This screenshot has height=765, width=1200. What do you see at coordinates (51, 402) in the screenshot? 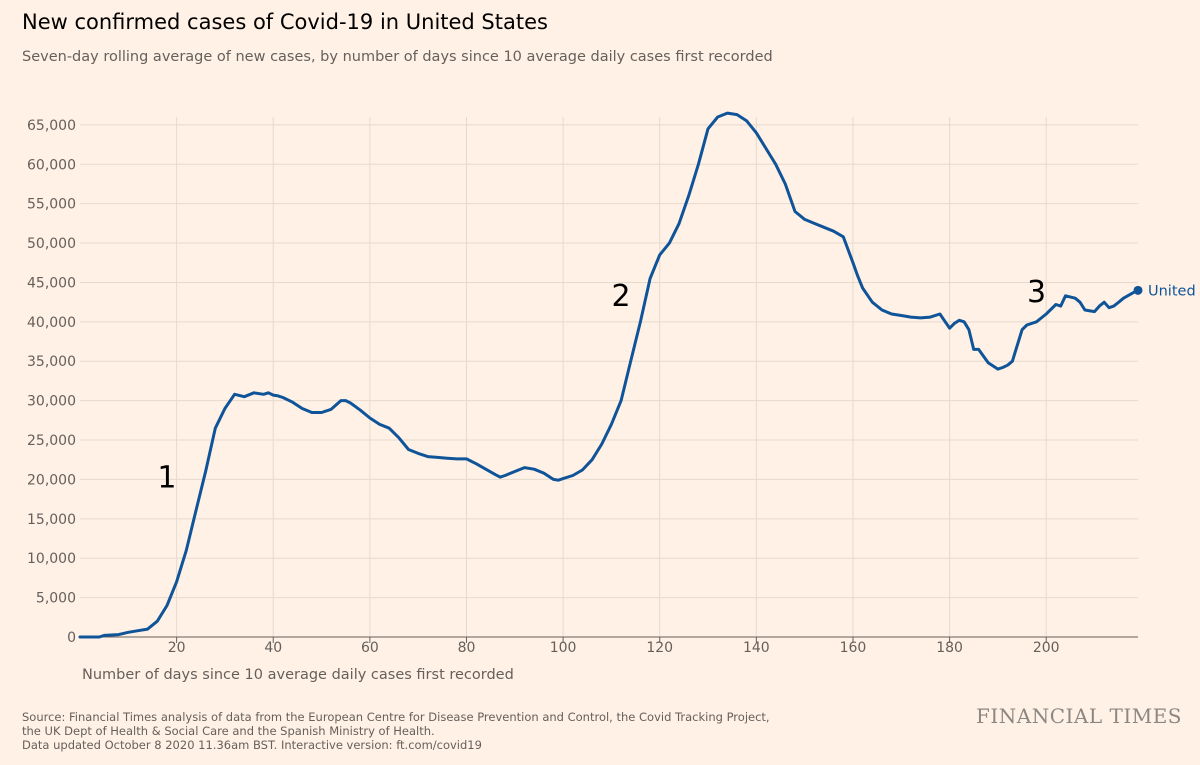
I see `y-tick-label: 30,000` at bounding box center [51, 402].